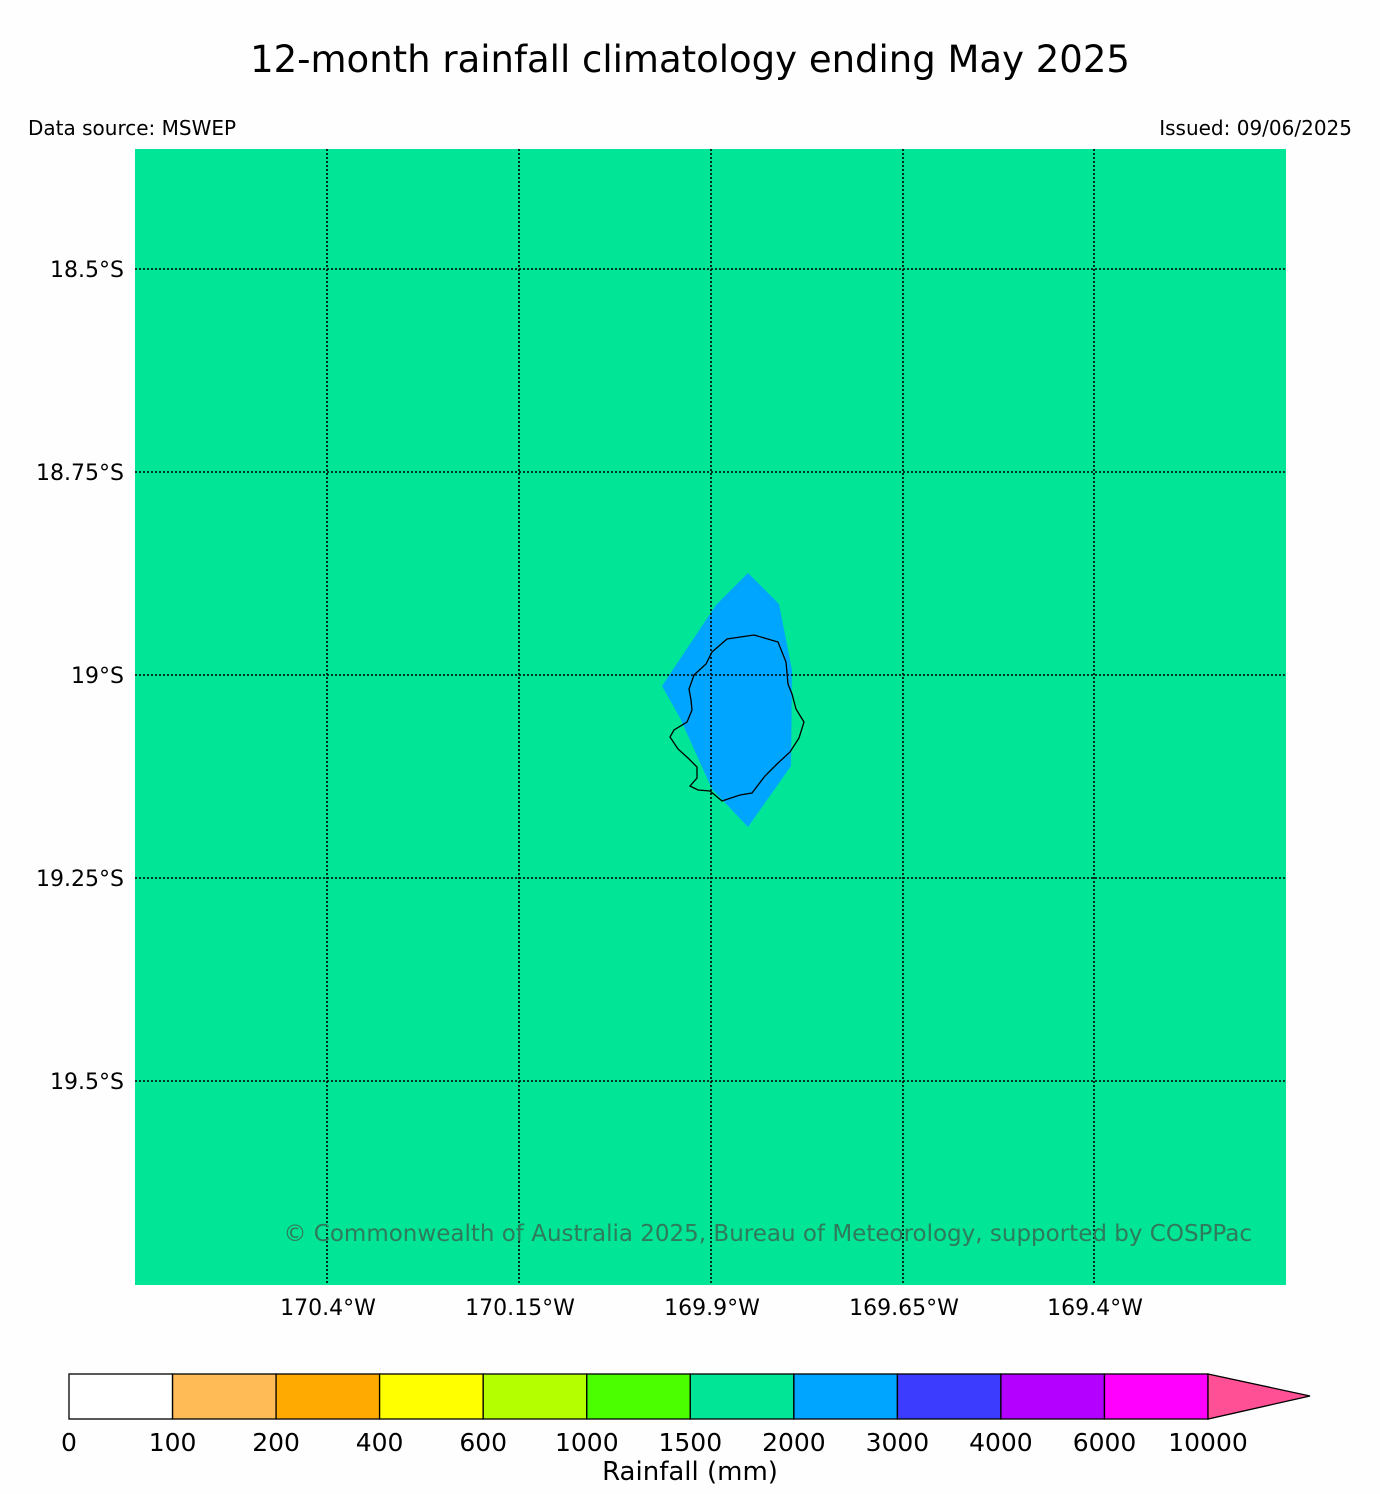 This screenshot has height=1494, width=1380. Describe the element at coordinates (380, 1442) in the screenshot. I see `colorbar-tick-label: 400` at that location.